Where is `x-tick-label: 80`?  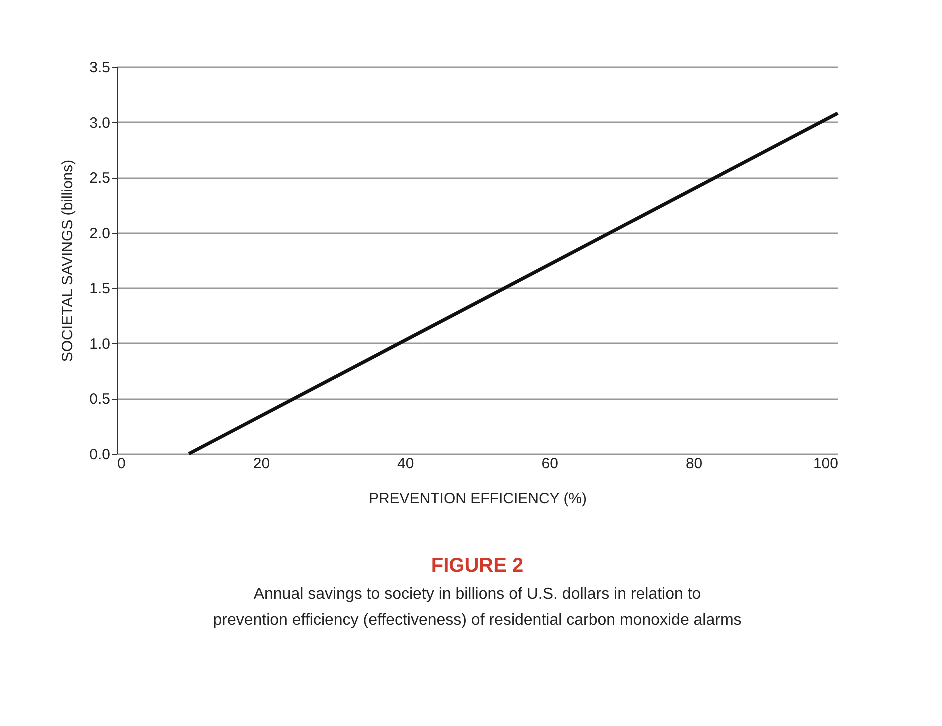
x-tick-label: 80 is located at coordinates (694, 464).